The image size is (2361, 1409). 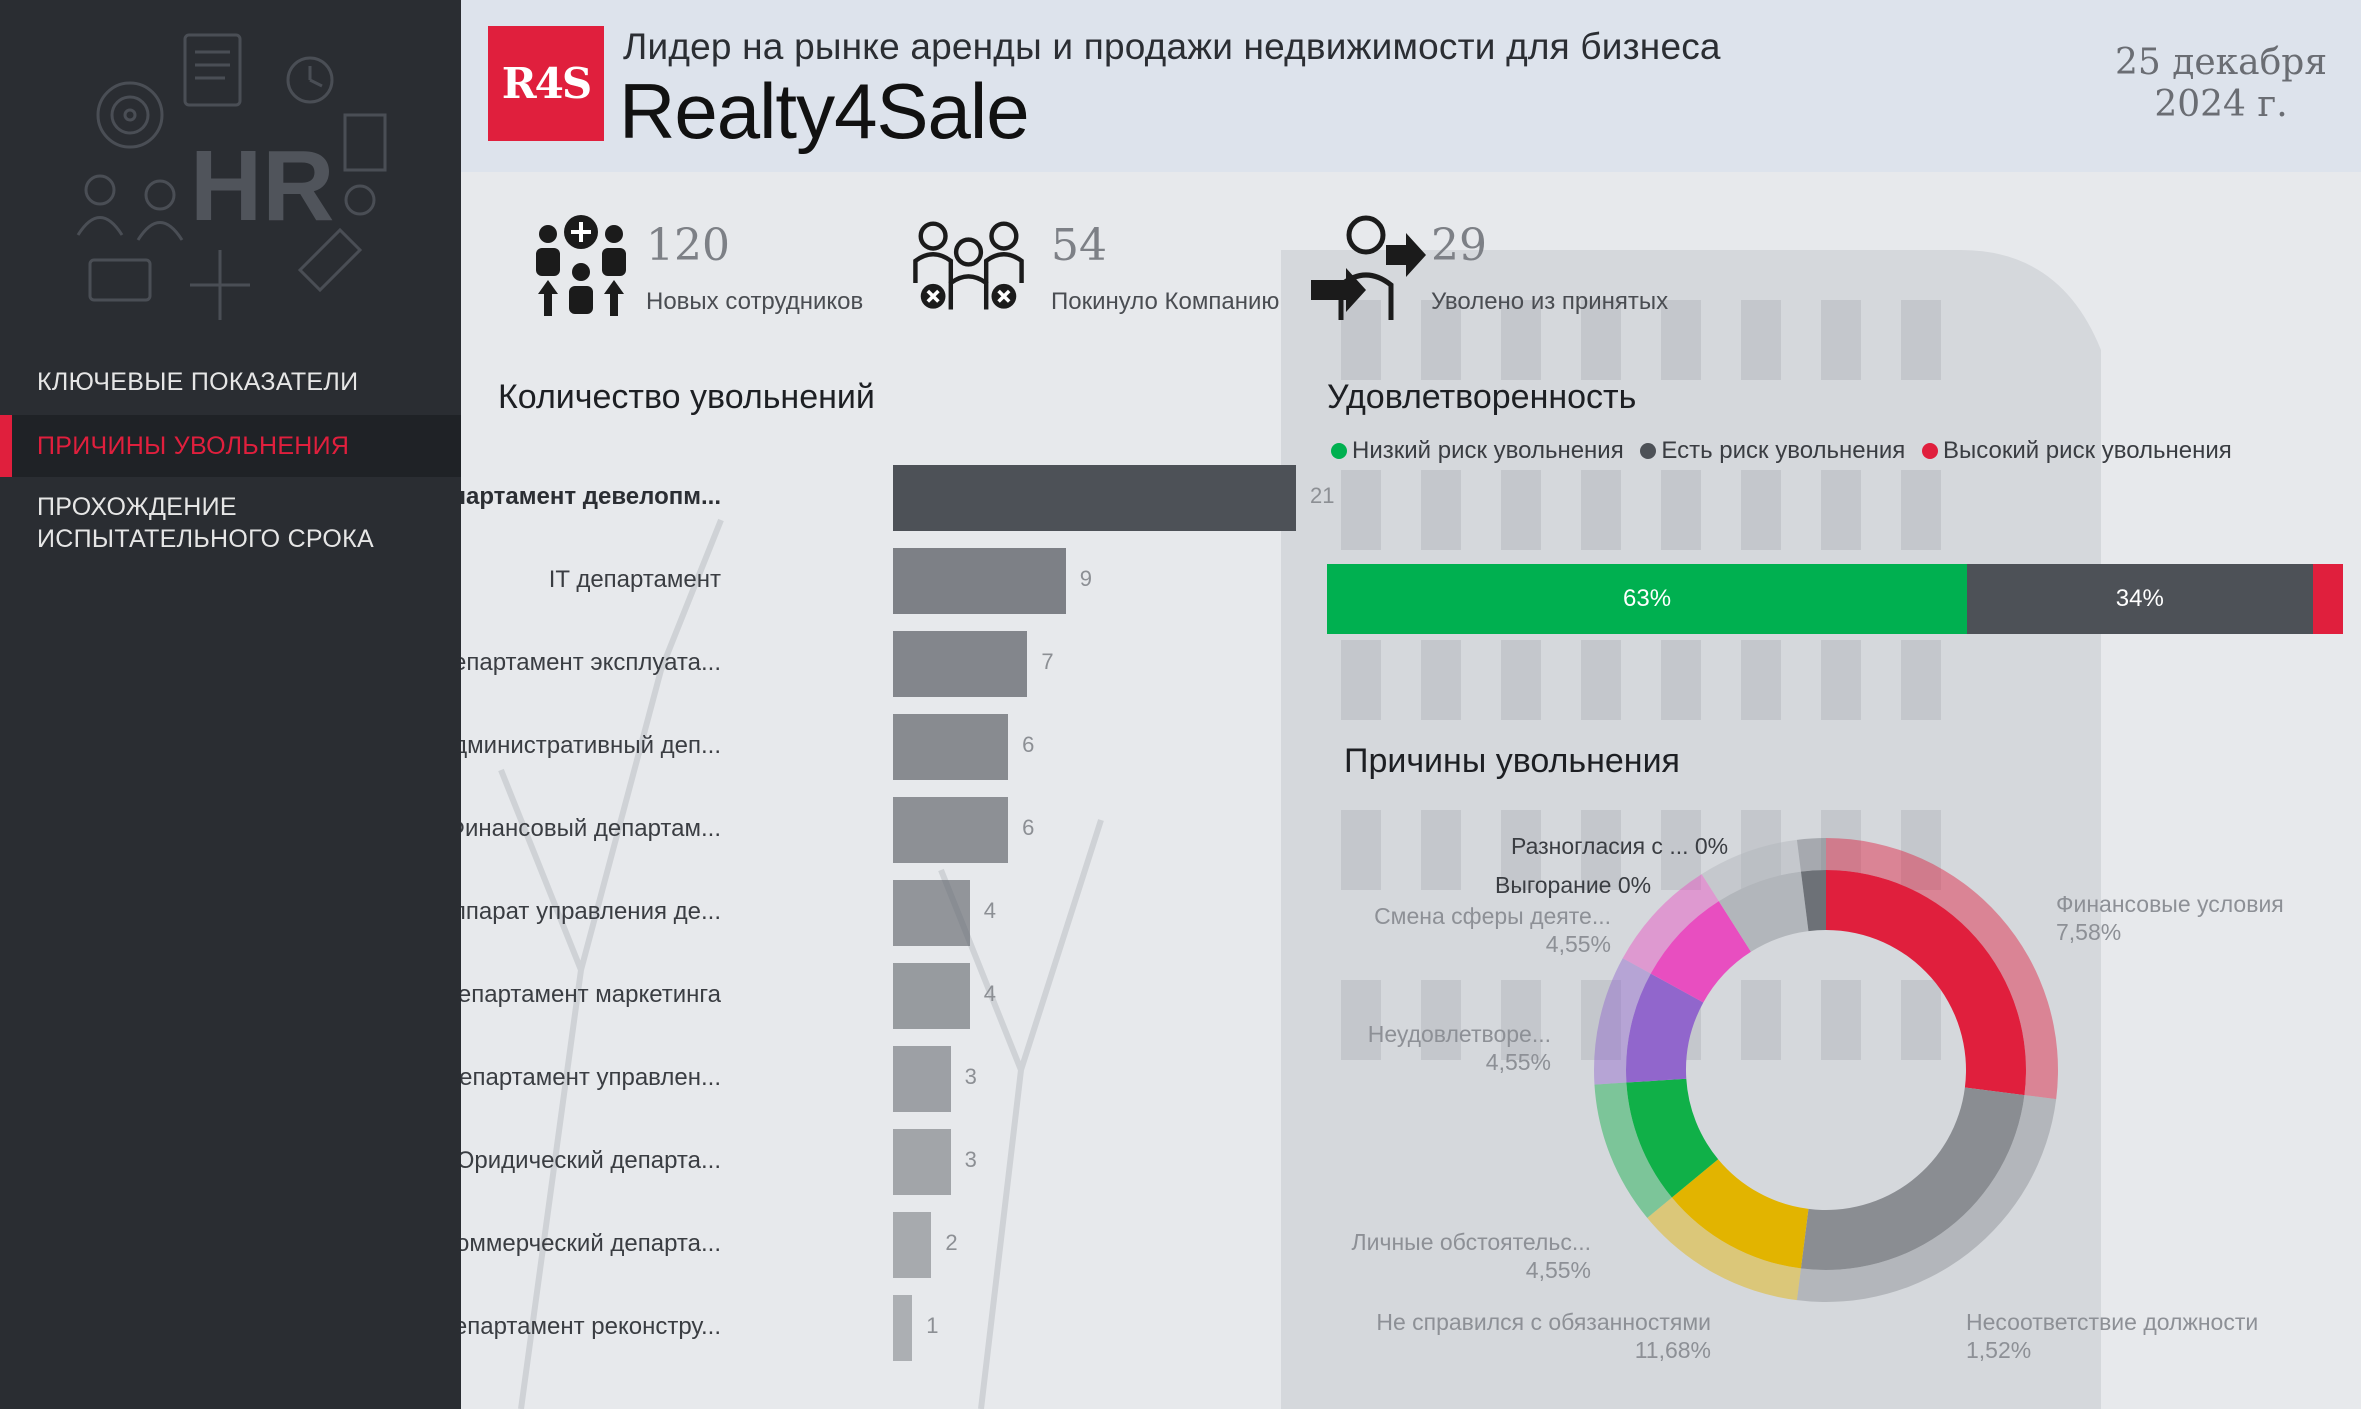 I want to click on bar-row: Департамент маркетинга 4, so click(x=881, y=996).